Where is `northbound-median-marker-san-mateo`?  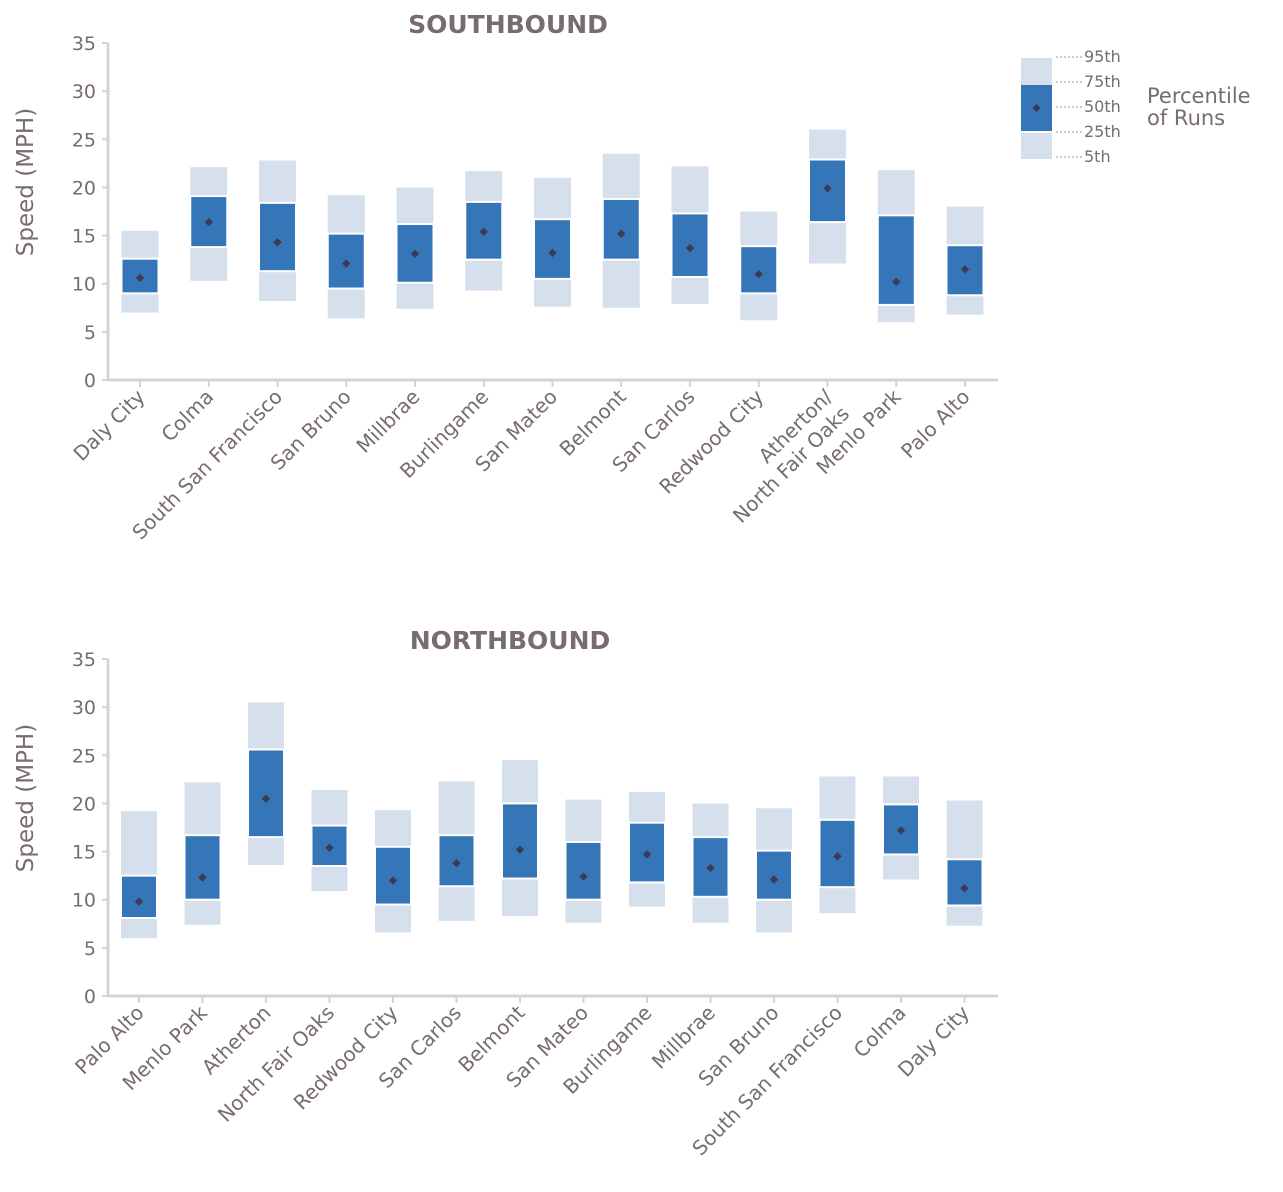
northbound-median-marker-san-mateo is located at coordinates (583, 876).